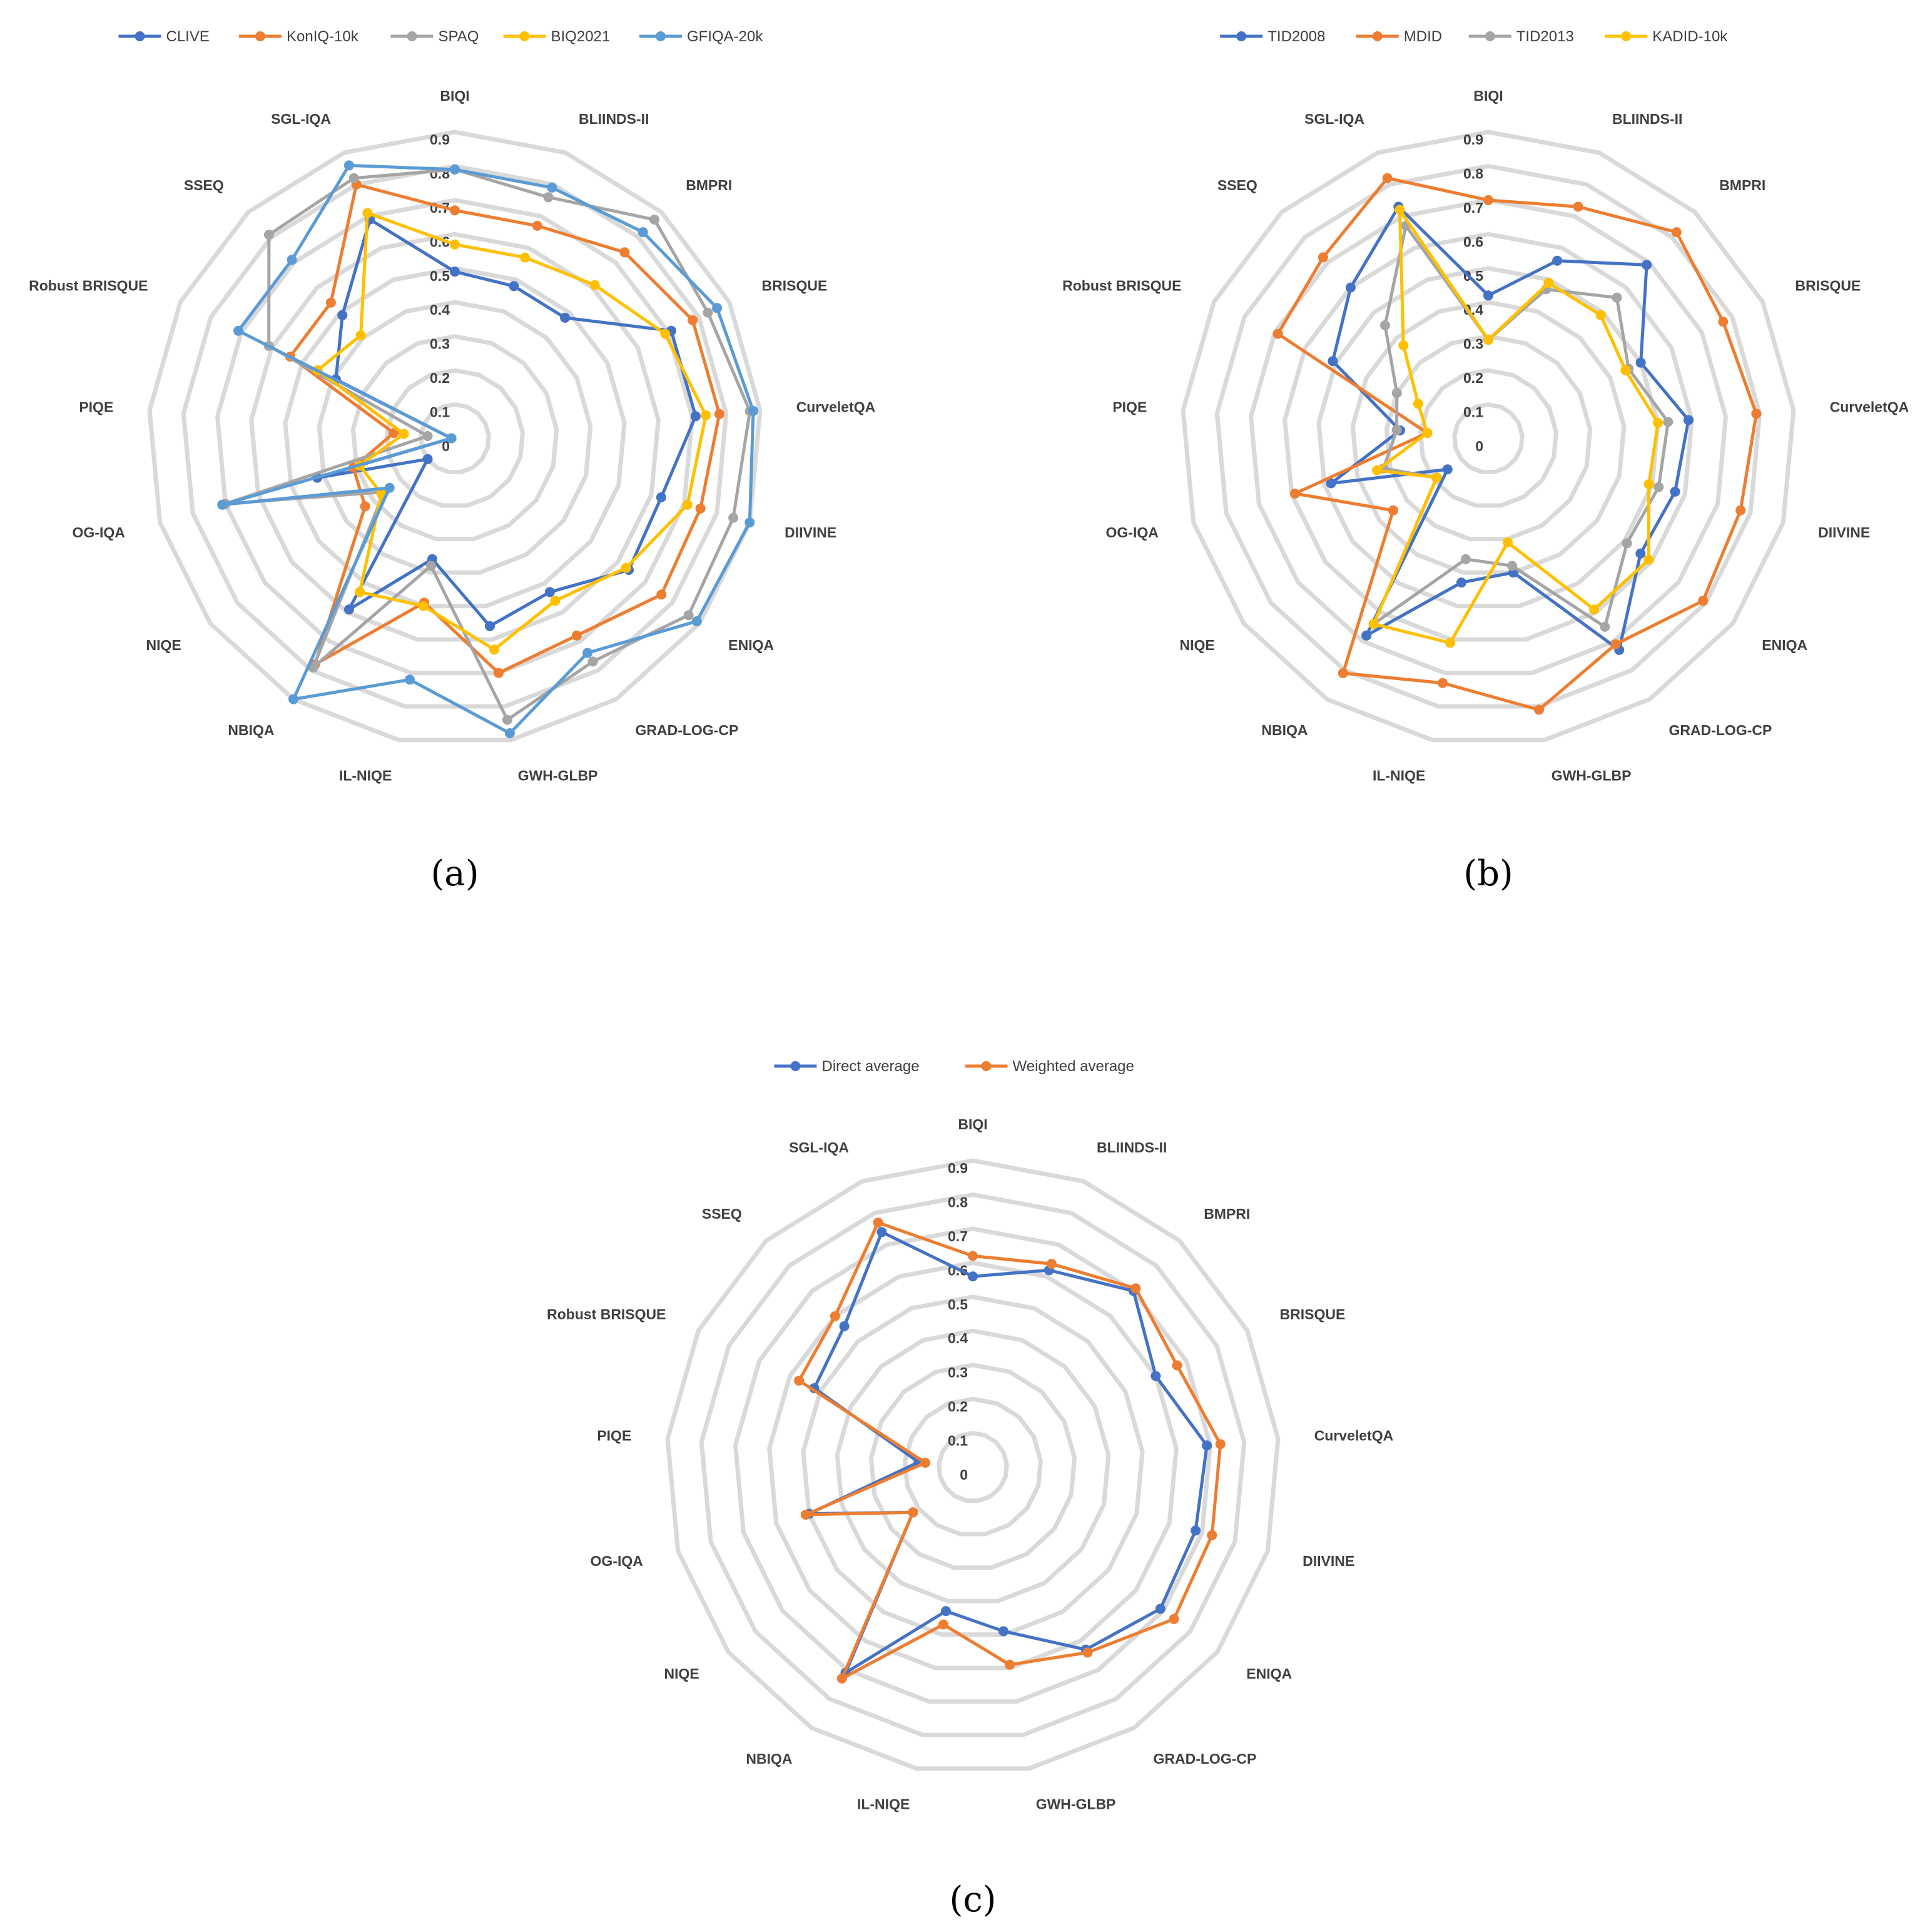 The width and height of the screenshot is (1925, 1932). Describe the element at coordinates (440, 36) in the screenshot. I see `legend: CLIVE KonIQ-10k SPAQ BIQ2021 GFIQA-20k` at that location.